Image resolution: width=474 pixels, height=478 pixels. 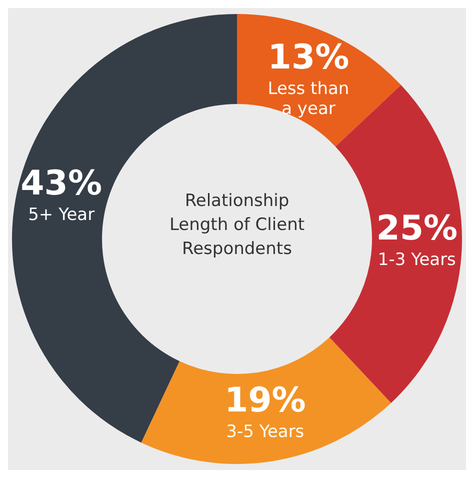 What do you see at coordinates (237, 225) in the screenshot?
I see `text: Relationship Length of Client Respondents` at bounding box center [237, 225].